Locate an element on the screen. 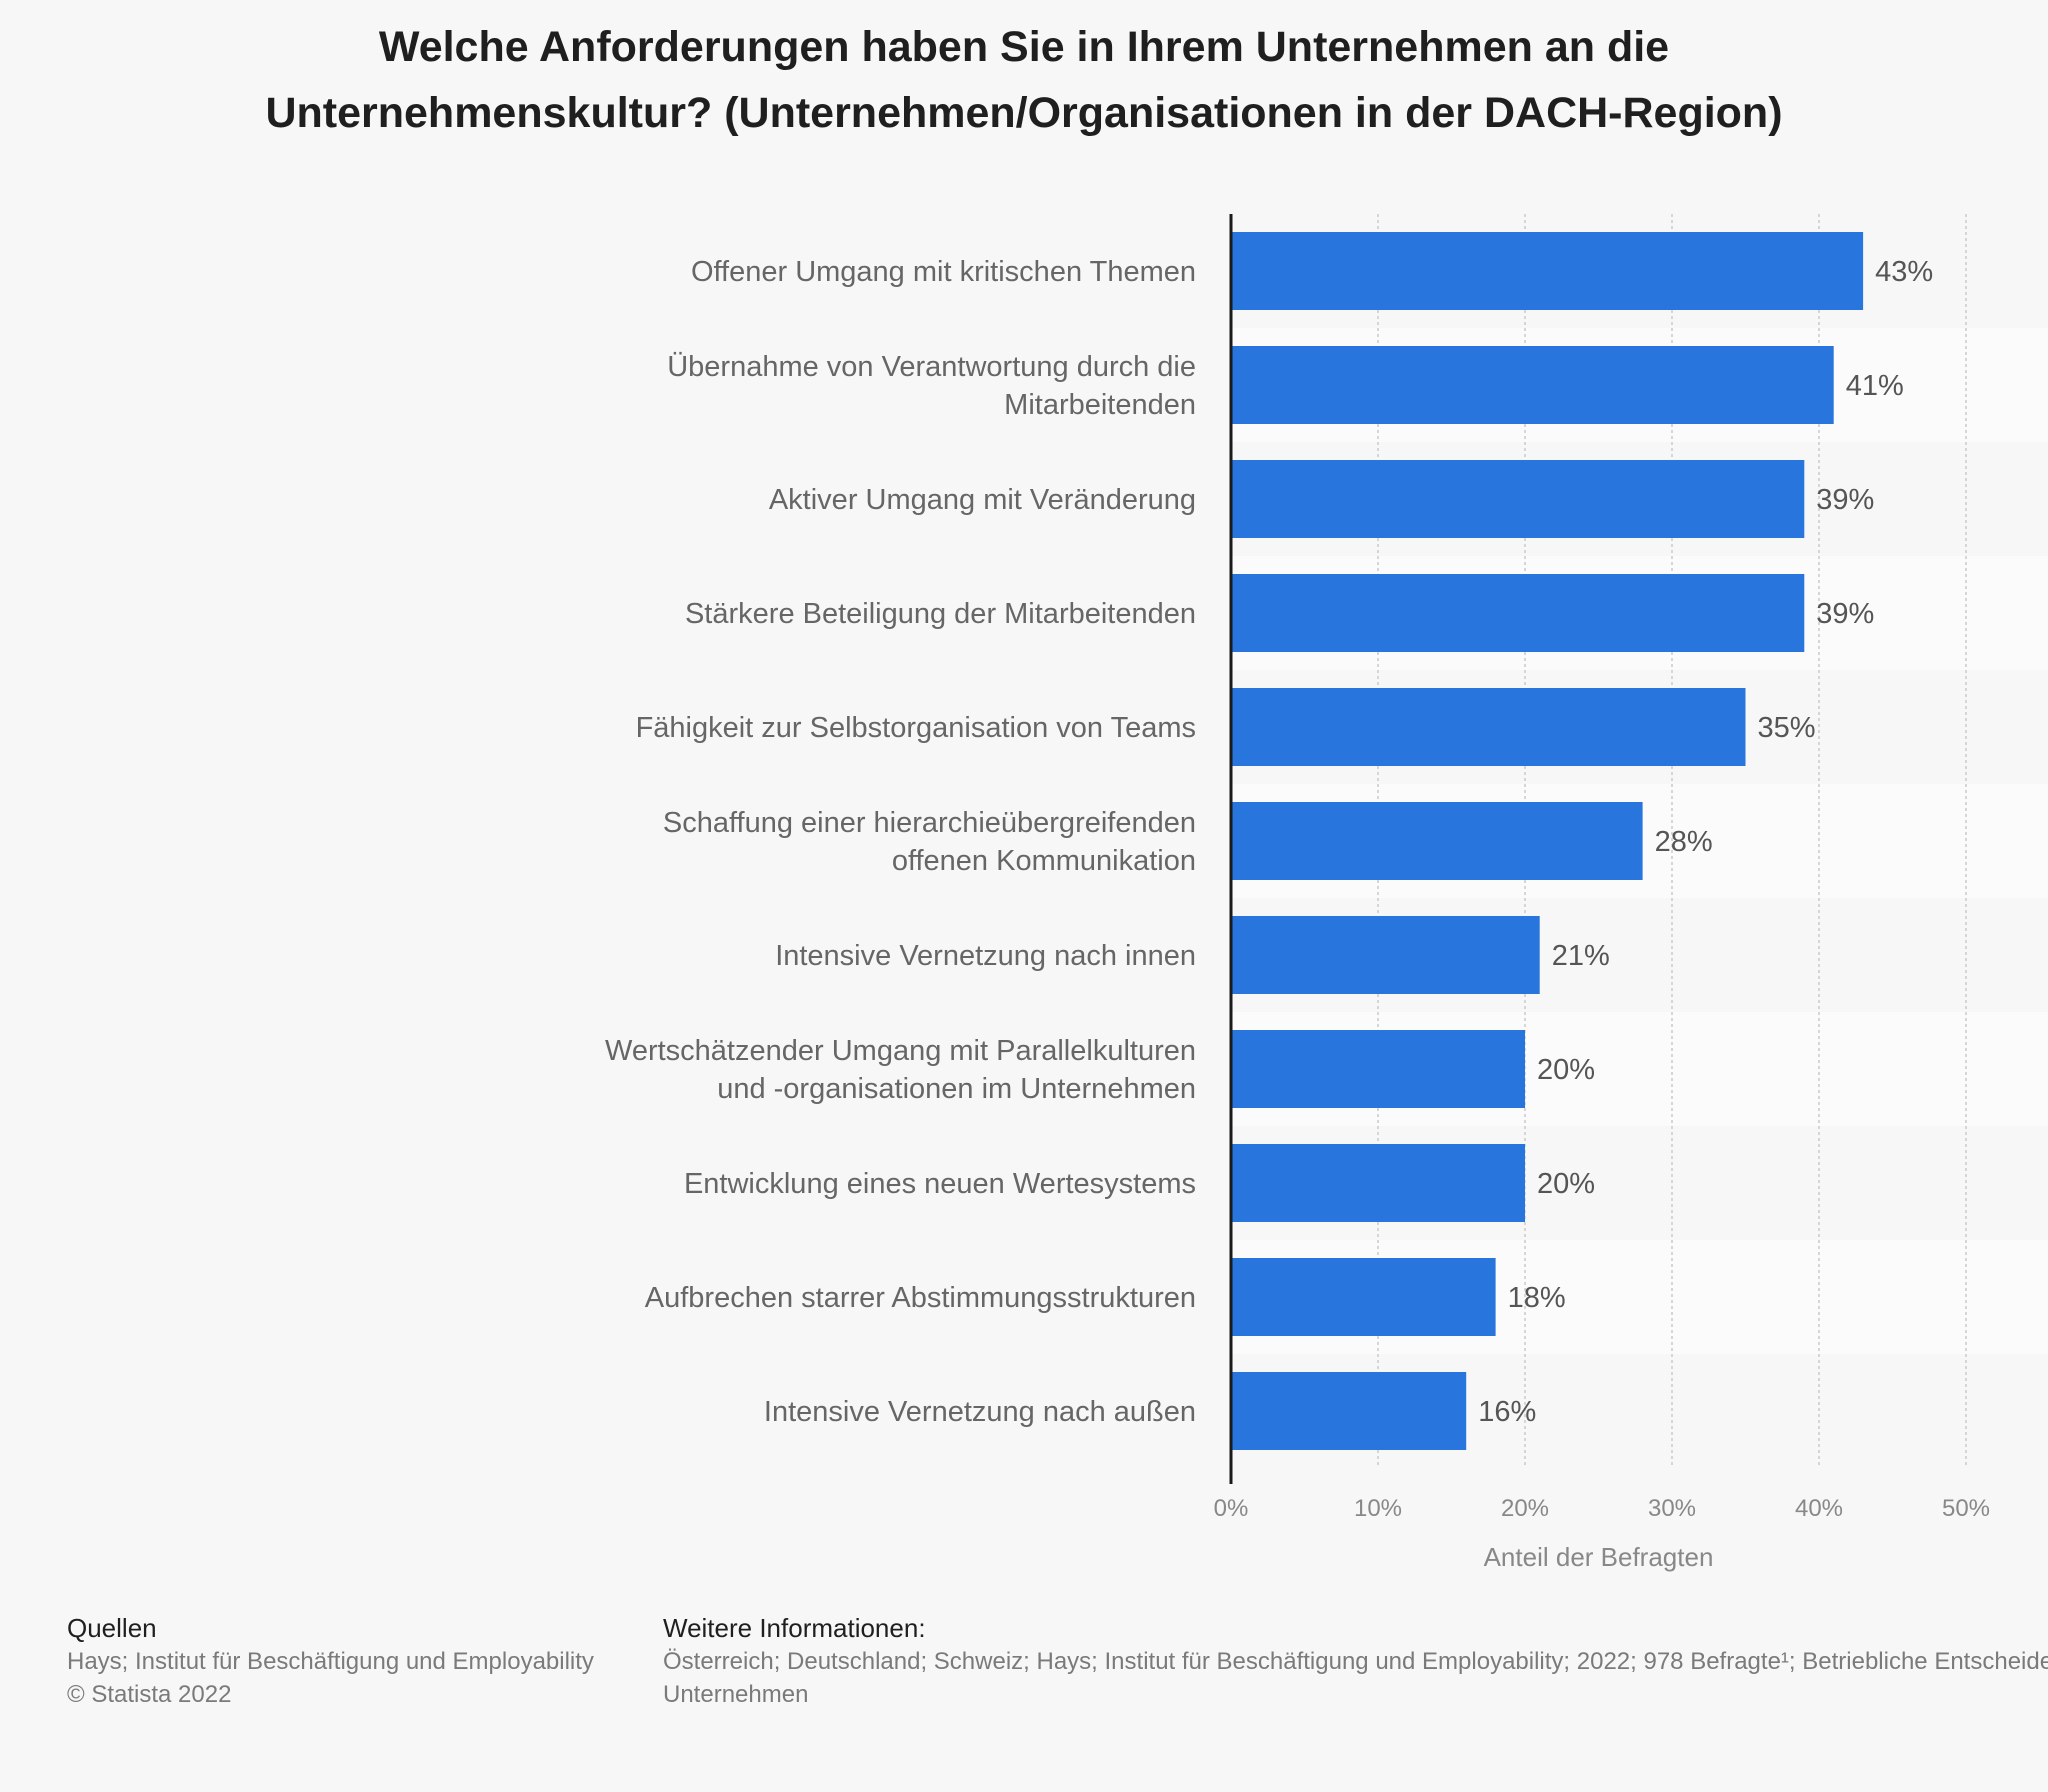 The width and height of the screenshot is (2048, 1792). tick-label: 0% is located at coordinates (1231, 1508).